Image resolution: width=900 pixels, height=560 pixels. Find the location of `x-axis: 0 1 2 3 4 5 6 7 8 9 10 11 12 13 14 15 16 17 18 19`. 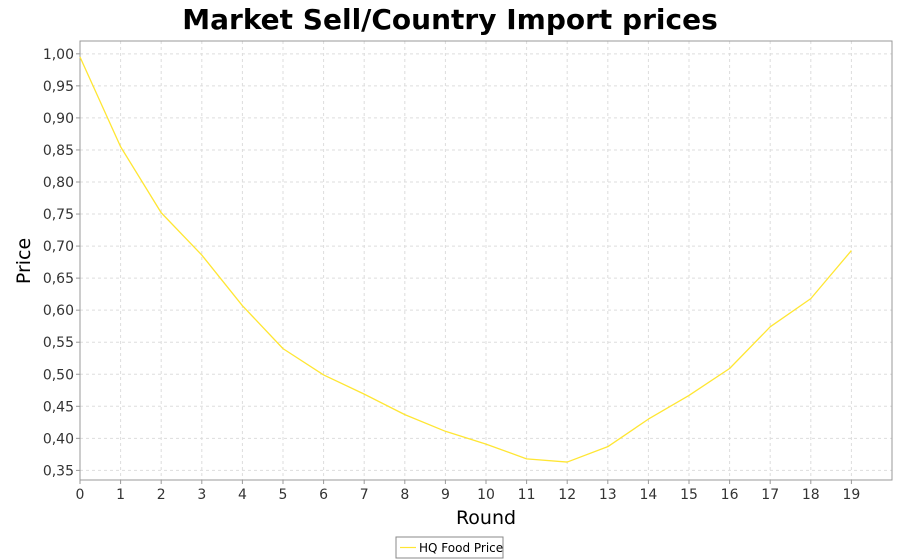

x-axis: 0 1 2 3 4 5 6 7 8 9 10 11 12 13 14 15 16 17 18 19 is located at coordinates (468, 491).